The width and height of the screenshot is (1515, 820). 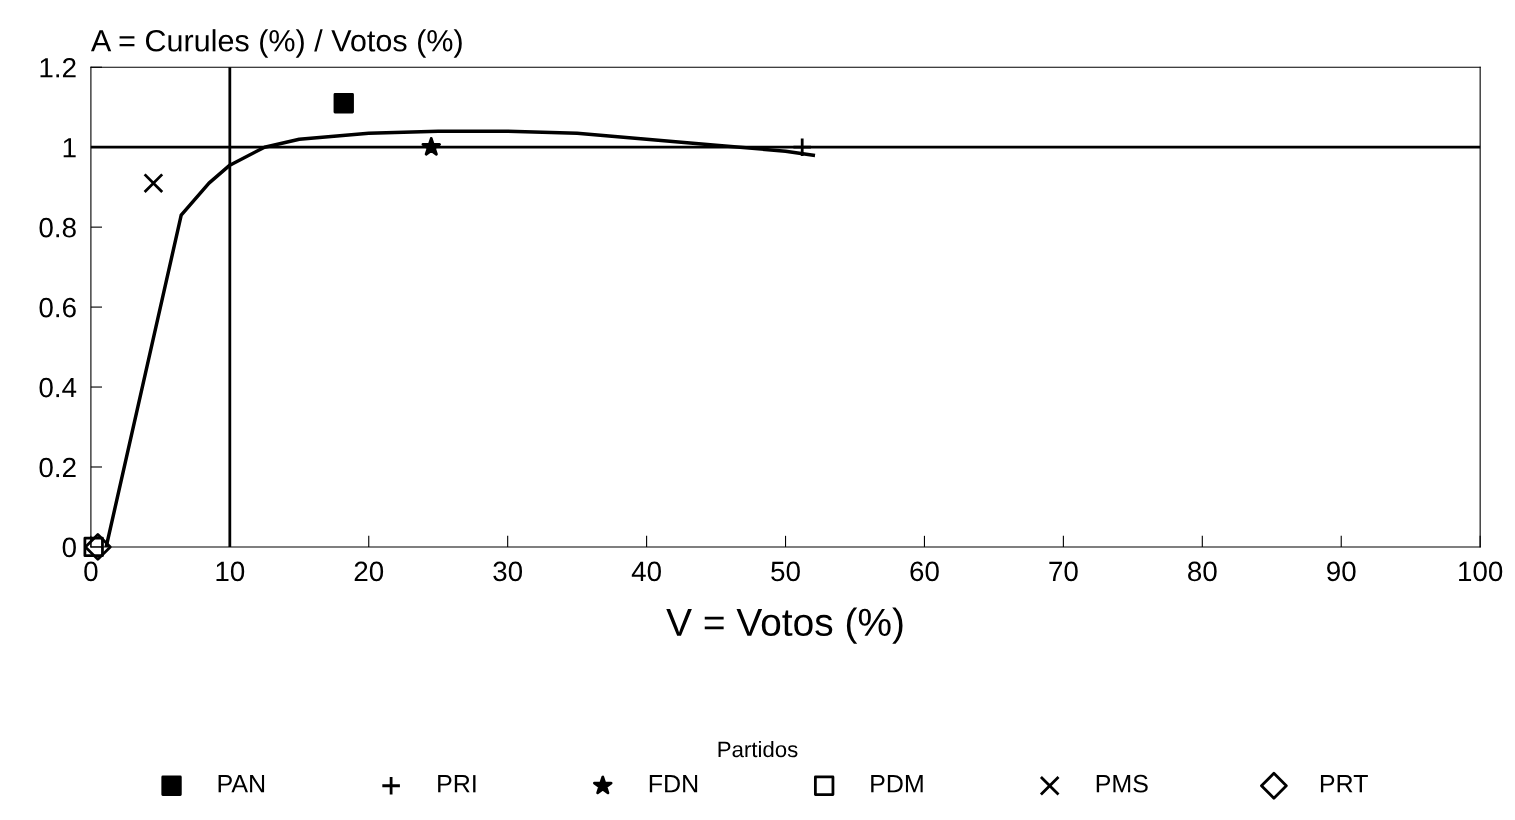 I want to click on y-tick-label: 1, so click(x=69, y=148).